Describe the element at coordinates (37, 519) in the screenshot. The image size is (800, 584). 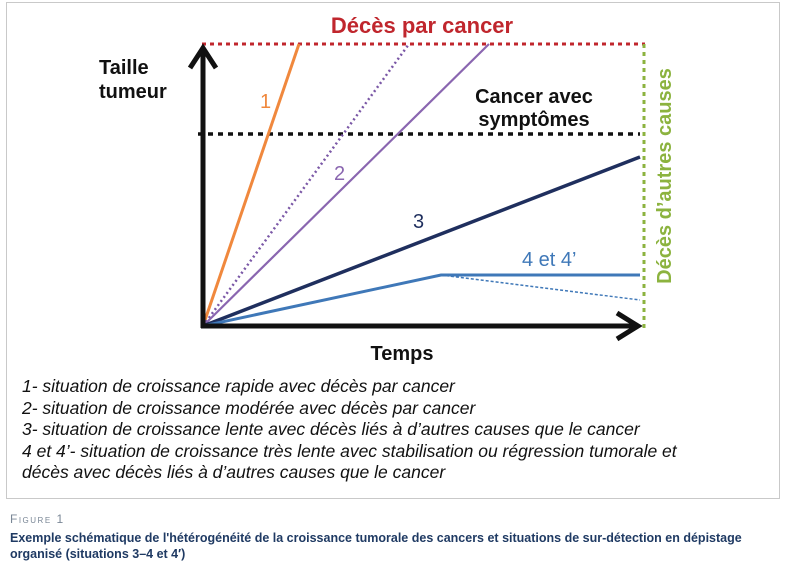
I see `figure-label: Figure 1` at that location.